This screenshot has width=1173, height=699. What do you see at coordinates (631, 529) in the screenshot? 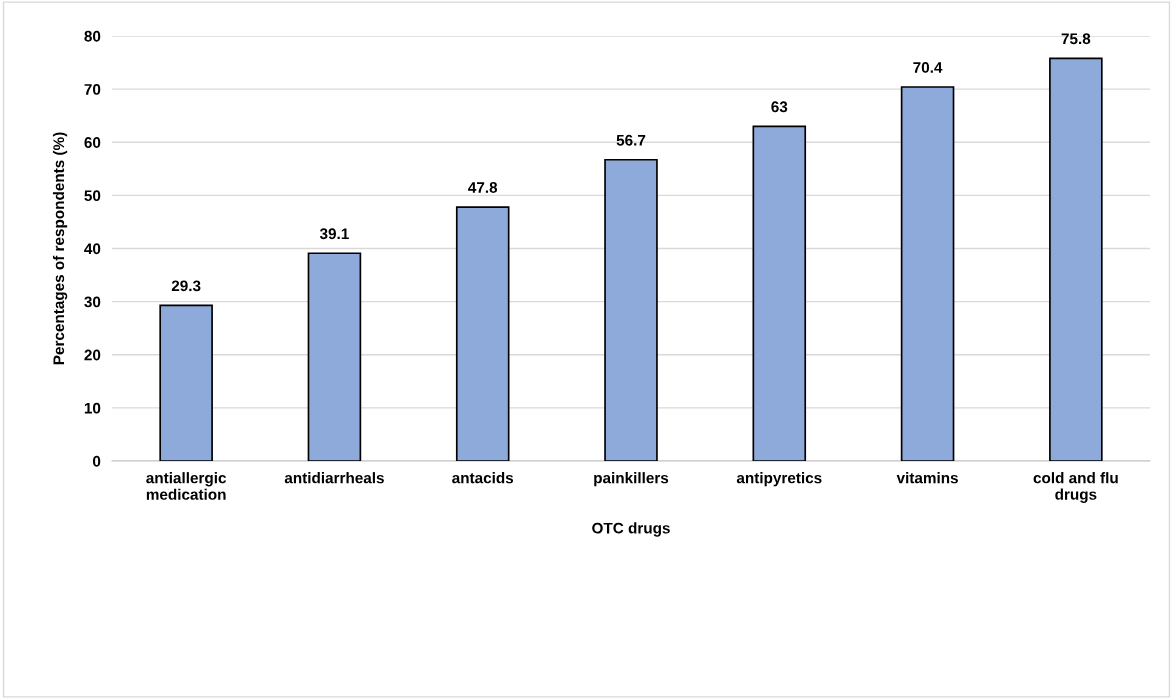
I see `x-axis-title: OTC drugs` at bounding box center [631, 529].